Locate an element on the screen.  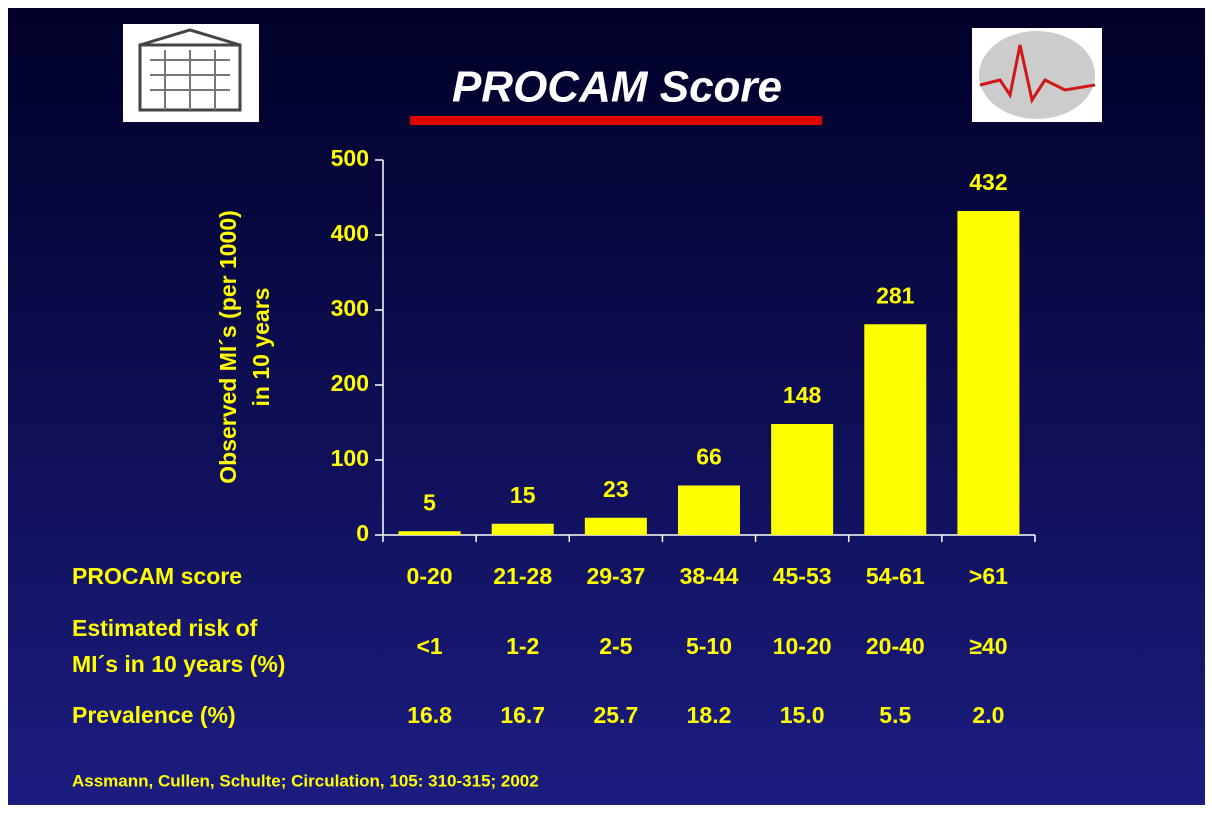
logo-right is located at coordinates (1037, 75).